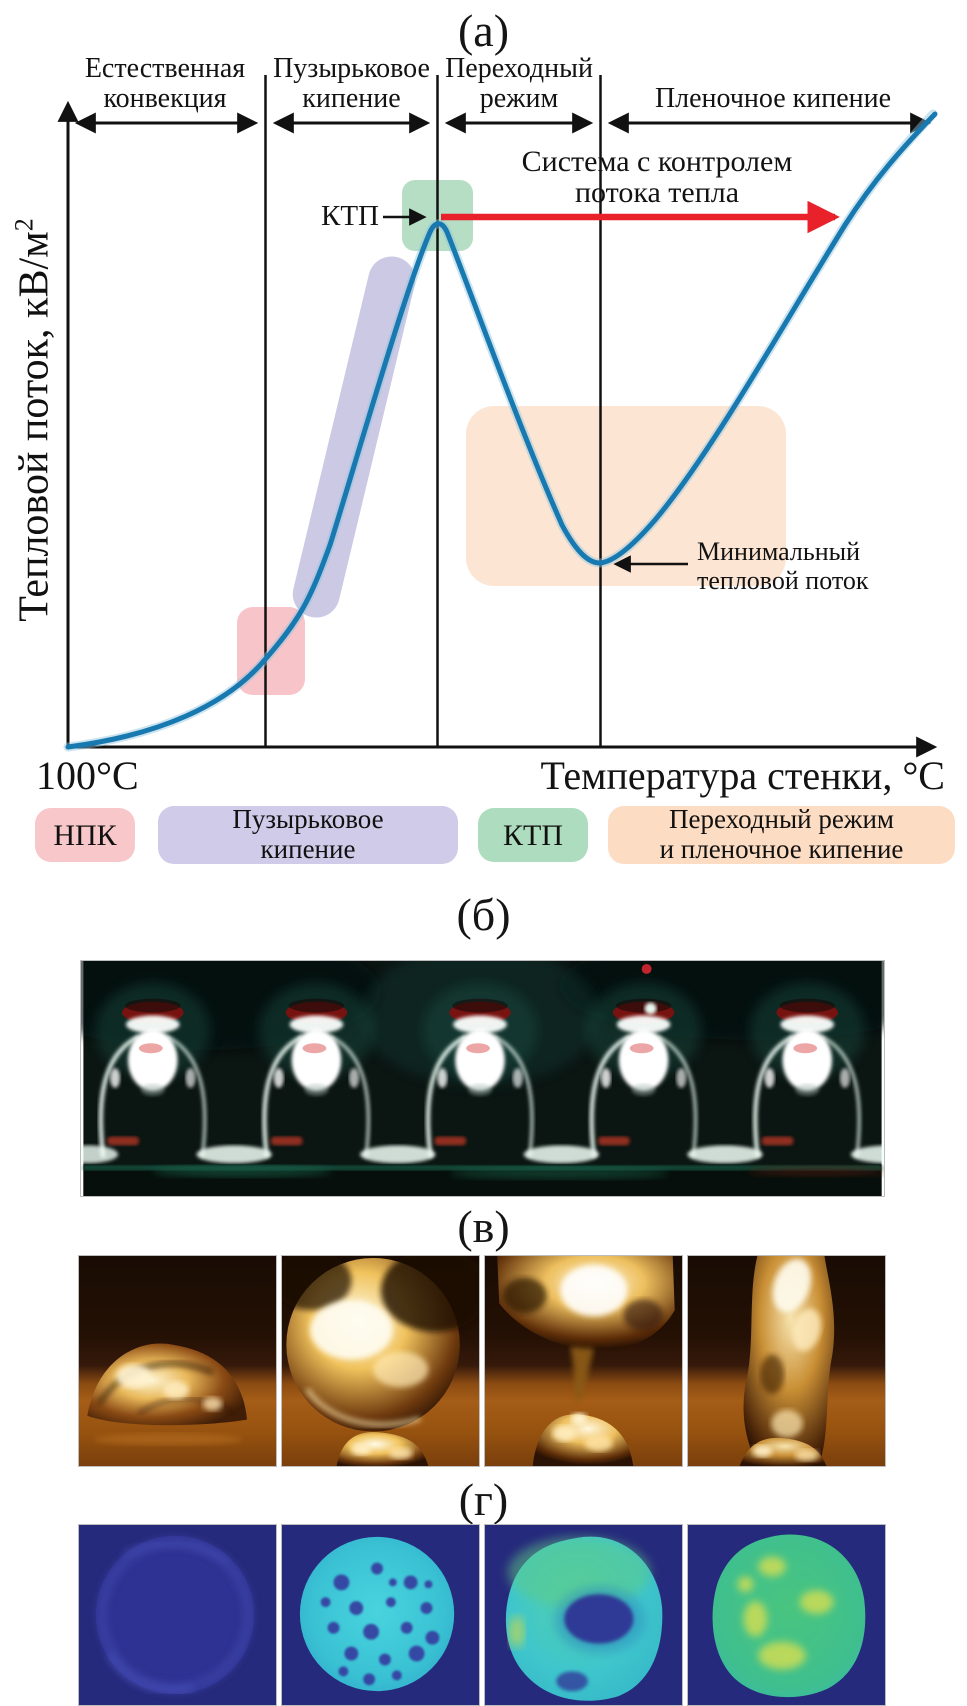 The width and height of the screenshot is (967, 1706). I want to click on x-axis-label: Температура стенки, °С, so click(742, 775).